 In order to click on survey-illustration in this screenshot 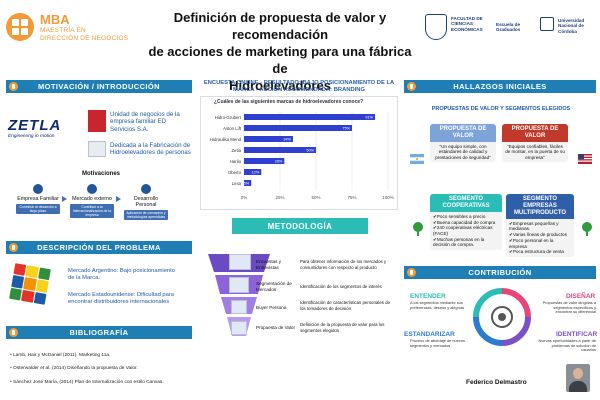, I will do `click(240, 262)`.